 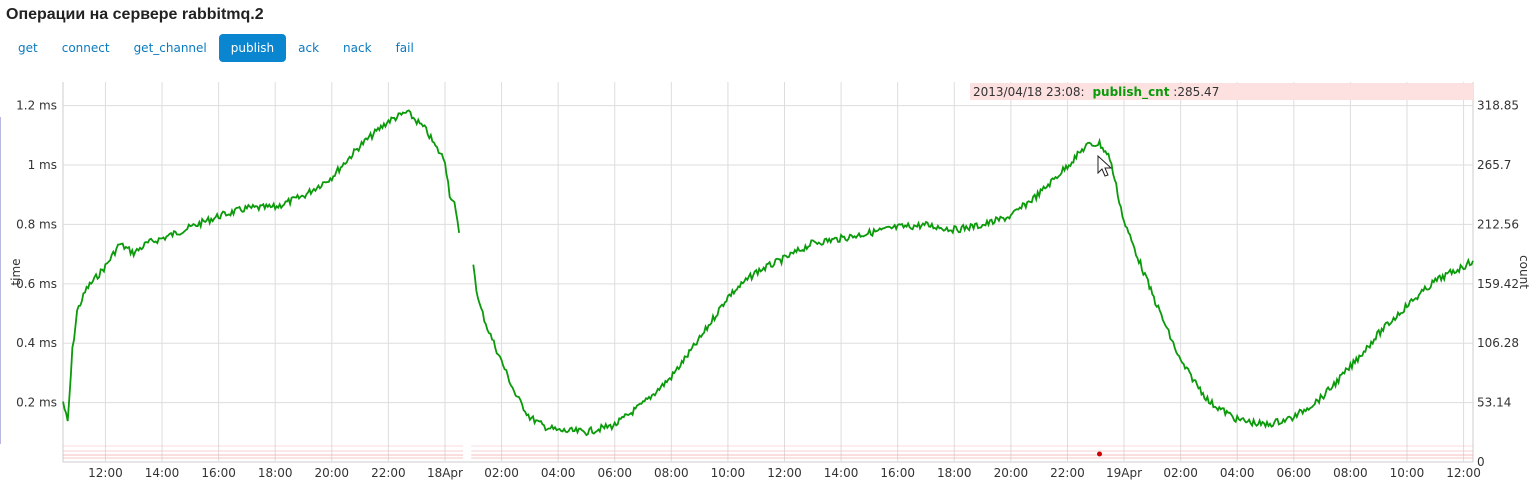 I want to click on right-tick-label: 318.85, so click(x=1498, y=106).